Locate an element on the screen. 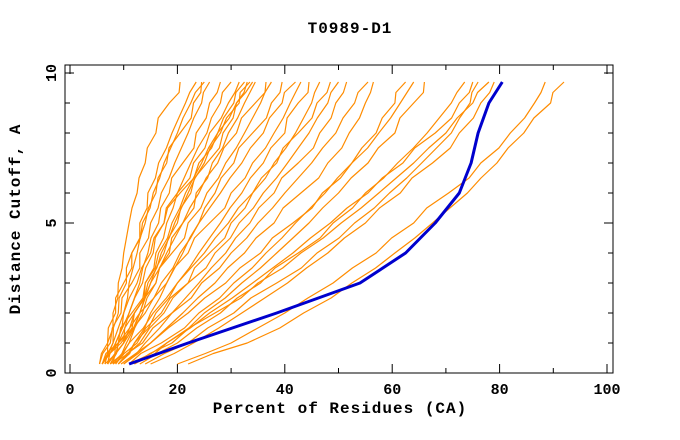 Image resolution: width=680 pixels, height=440 pixels. model-13-curve is located at coordinates (151, 223).